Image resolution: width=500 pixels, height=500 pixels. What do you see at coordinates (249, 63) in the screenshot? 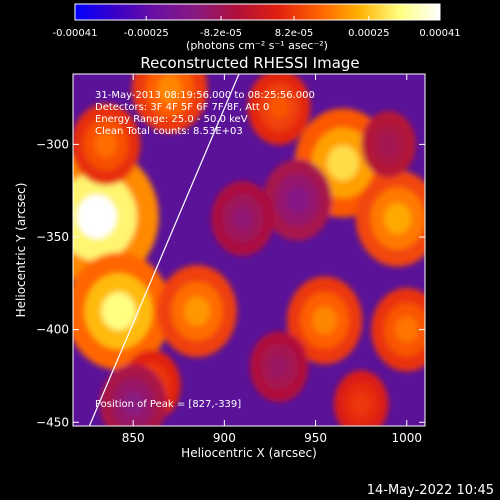
I see `chart-title: Reconstructed RHESSI Image` at bounding box center [249, 63].